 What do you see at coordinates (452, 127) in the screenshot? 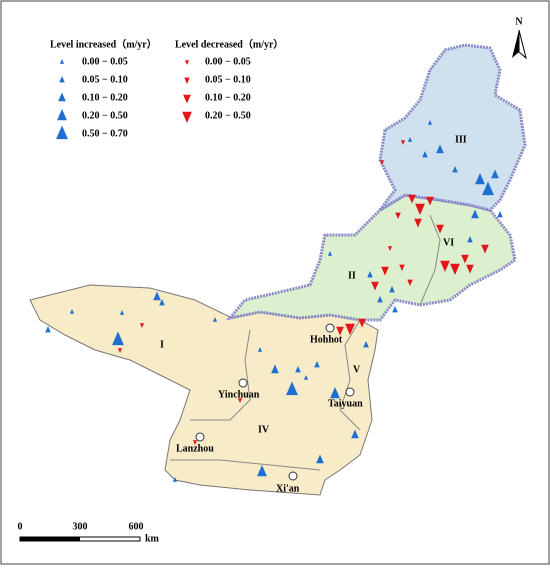
I see `region-blue` at bounding box center [452, 127].